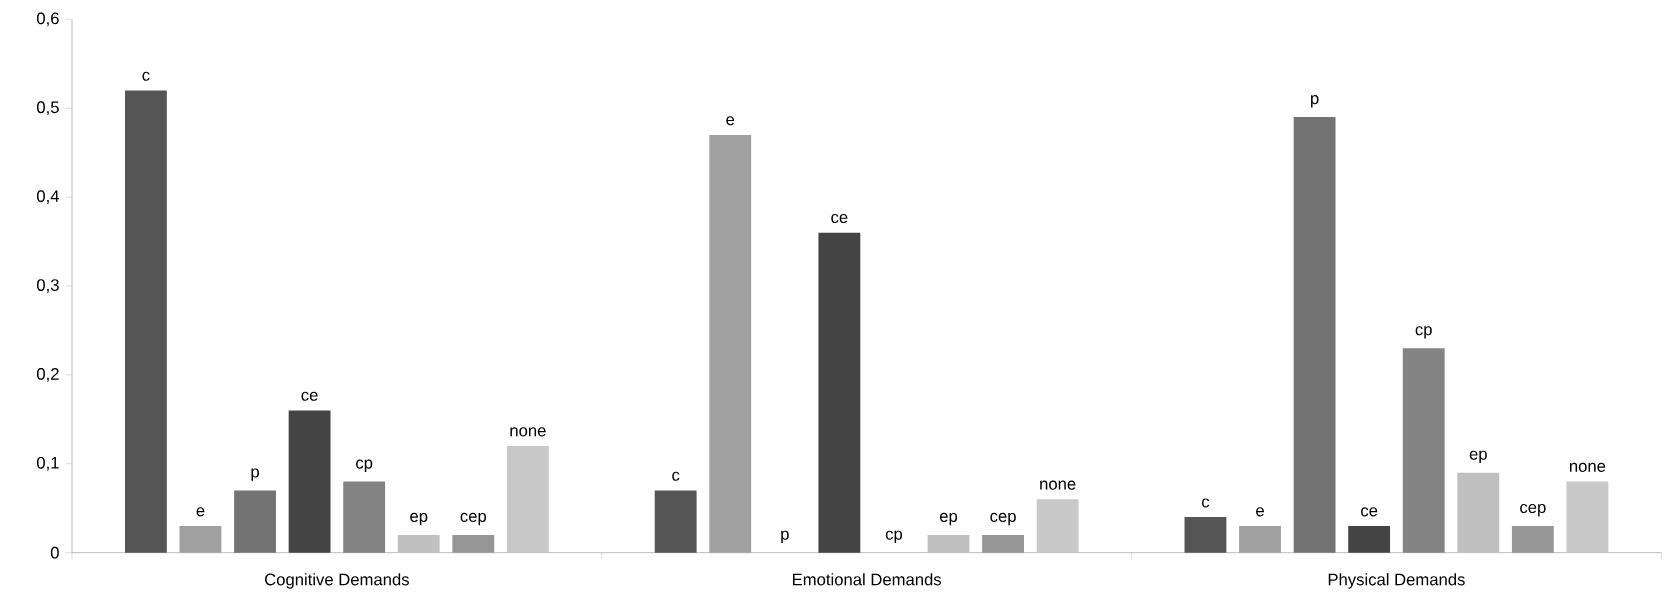 This screenshot has width=1667, height=614. What do you see at coordinates (676, 476) in the screenshot?
I see `series-label: c` at bounding box center [676, 476].